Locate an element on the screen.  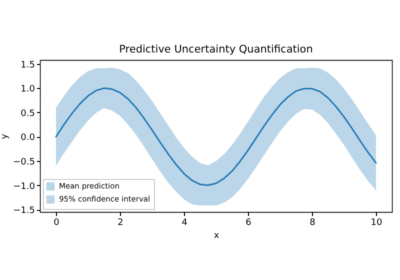
x-axis-title: x is located at coordinates (217, 236).